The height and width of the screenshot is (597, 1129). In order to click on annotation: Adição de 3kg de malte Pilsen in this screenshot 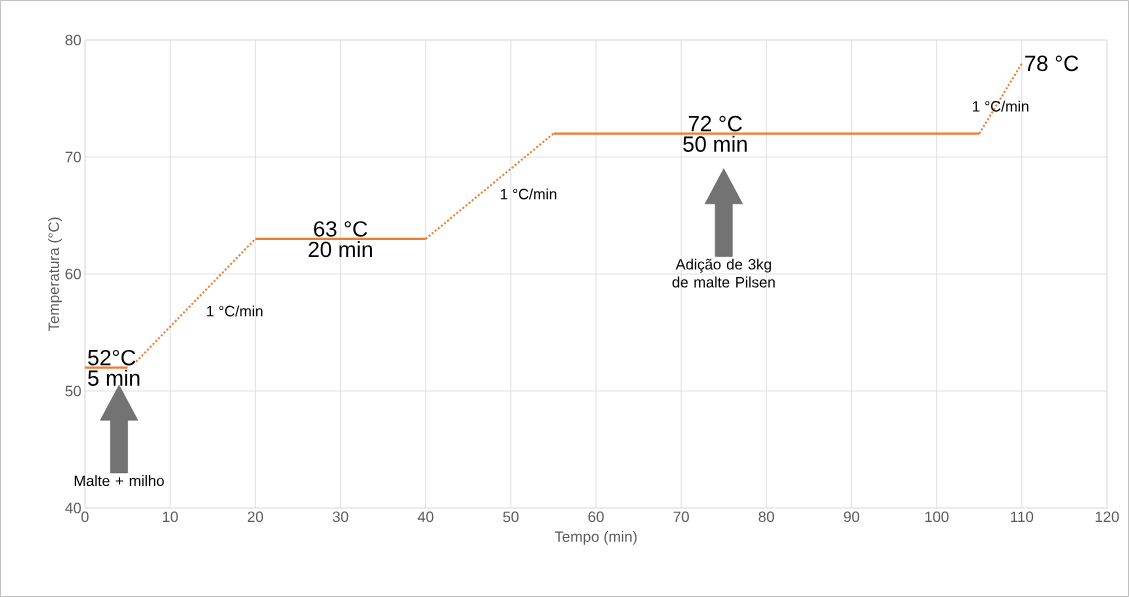, I will do `click(723, 273)`.